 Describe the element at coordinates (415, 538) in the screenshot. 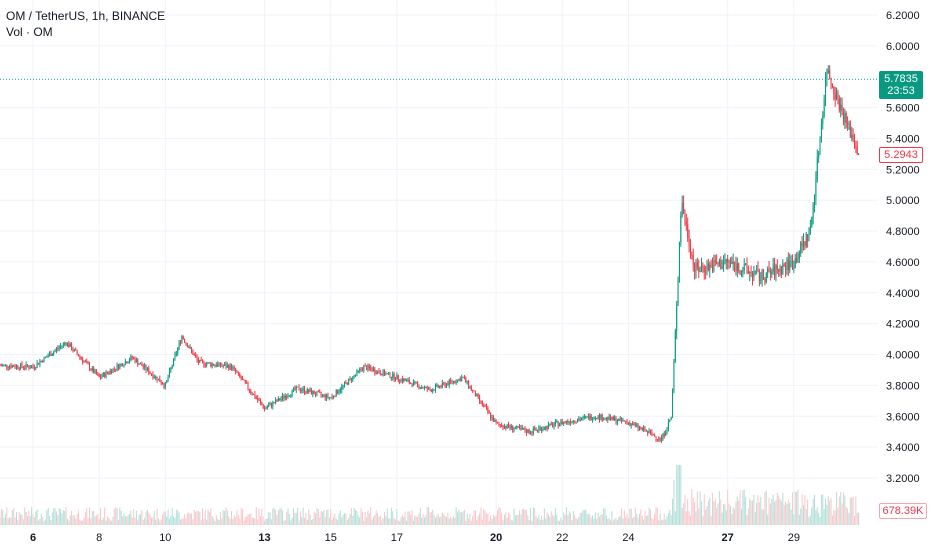

I see `time-axis: 6 8 10 13 15 17 20 22 24 27 29` at that location.